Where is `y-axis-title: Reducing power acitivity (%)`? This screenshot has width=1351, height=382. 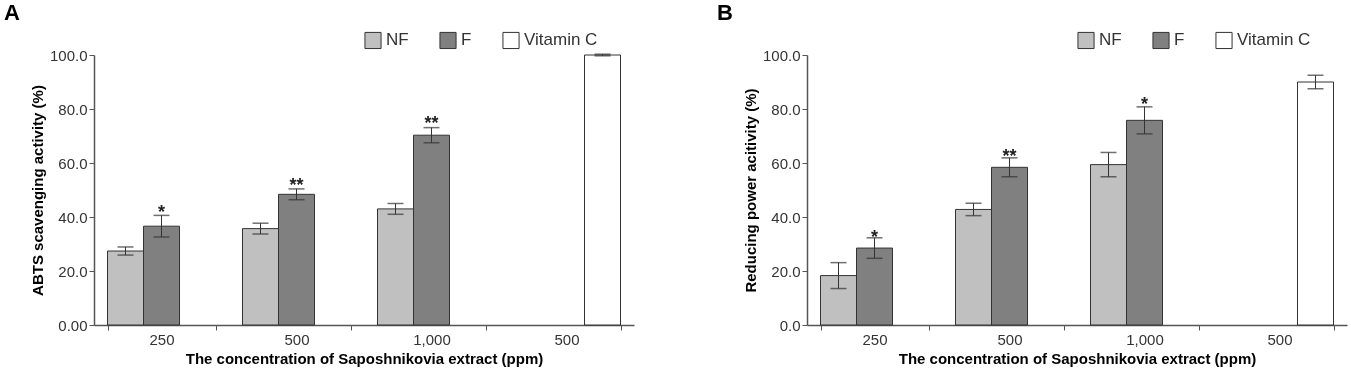
y-axis-title: Reducing power acitivity (%) is located at coordinates (750, 190).